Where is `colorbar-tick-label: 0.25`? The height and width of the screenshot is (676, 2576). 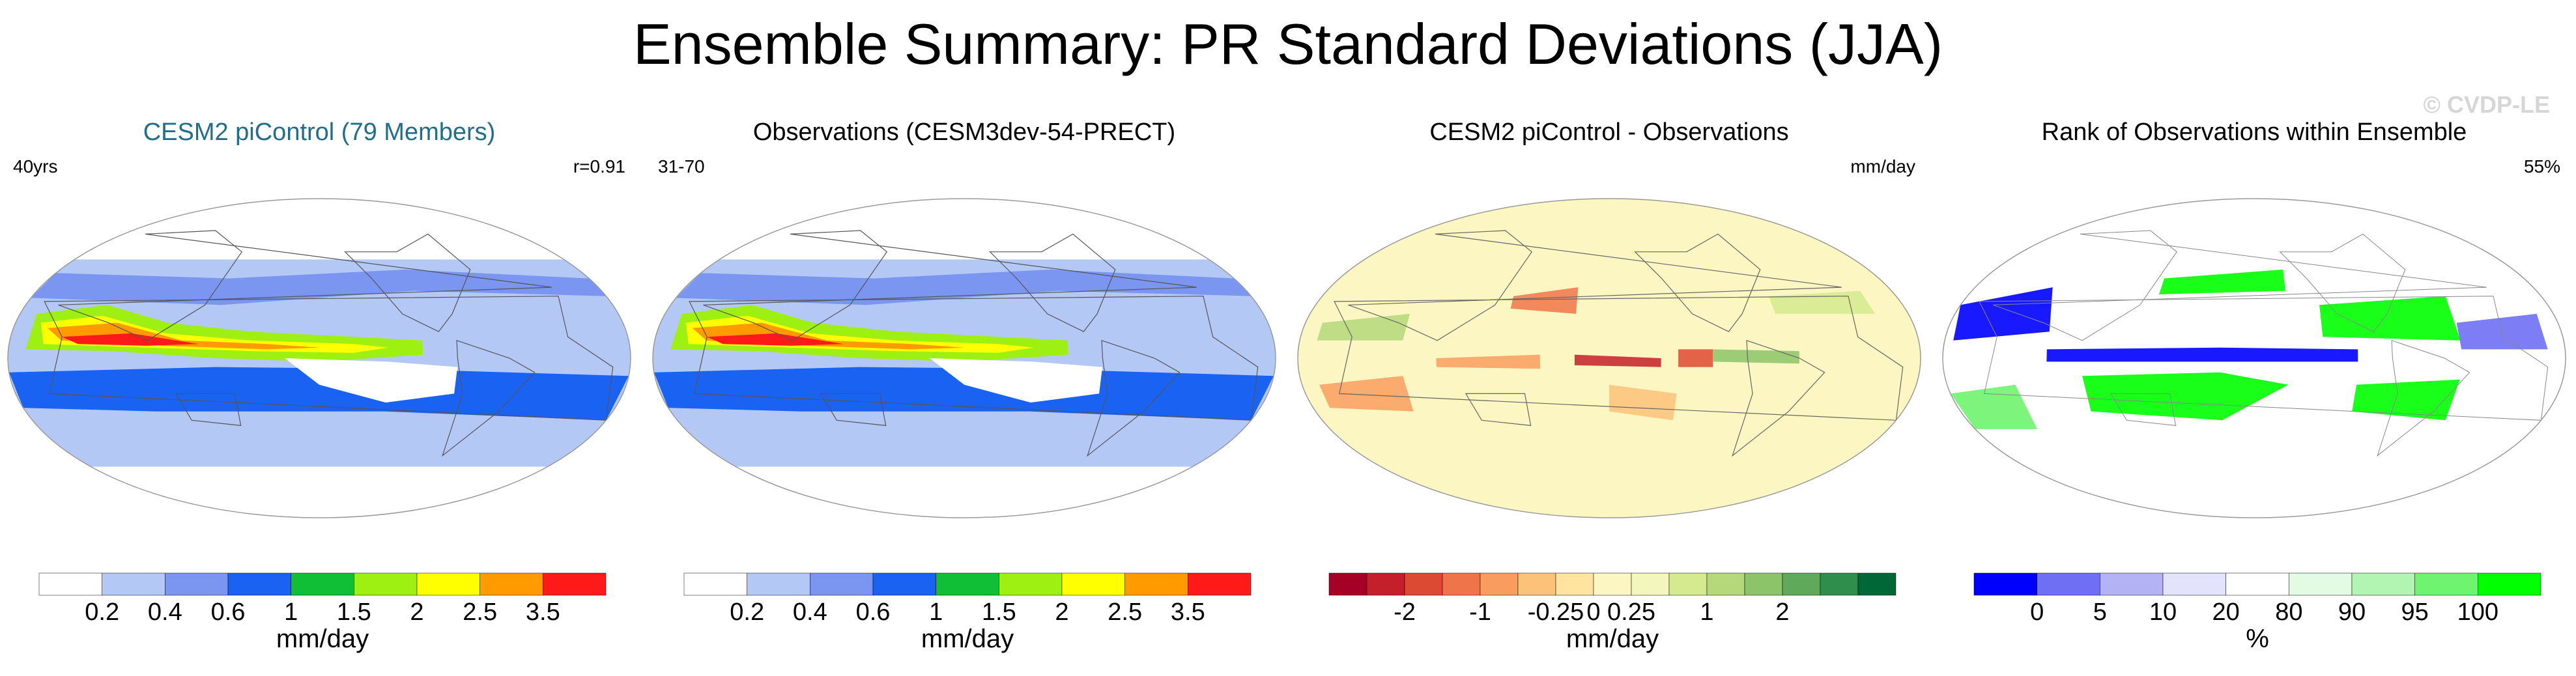 colorbar-tick-label: 0.25 is located at coordinates (1631, 612).